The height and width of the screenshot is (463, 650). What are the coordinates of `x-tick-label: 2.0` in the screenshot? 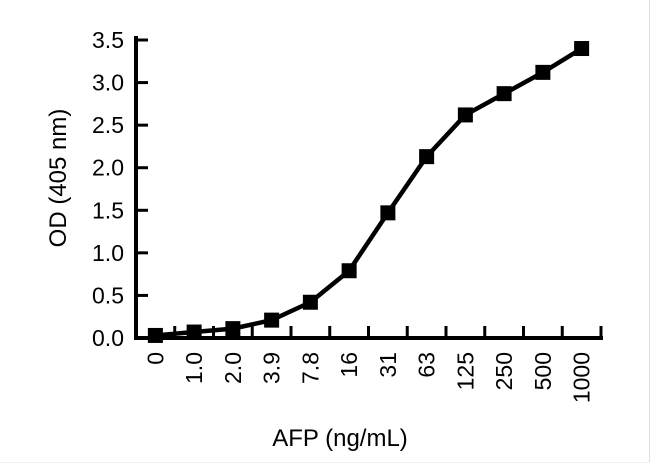 It's located at (233, 368).